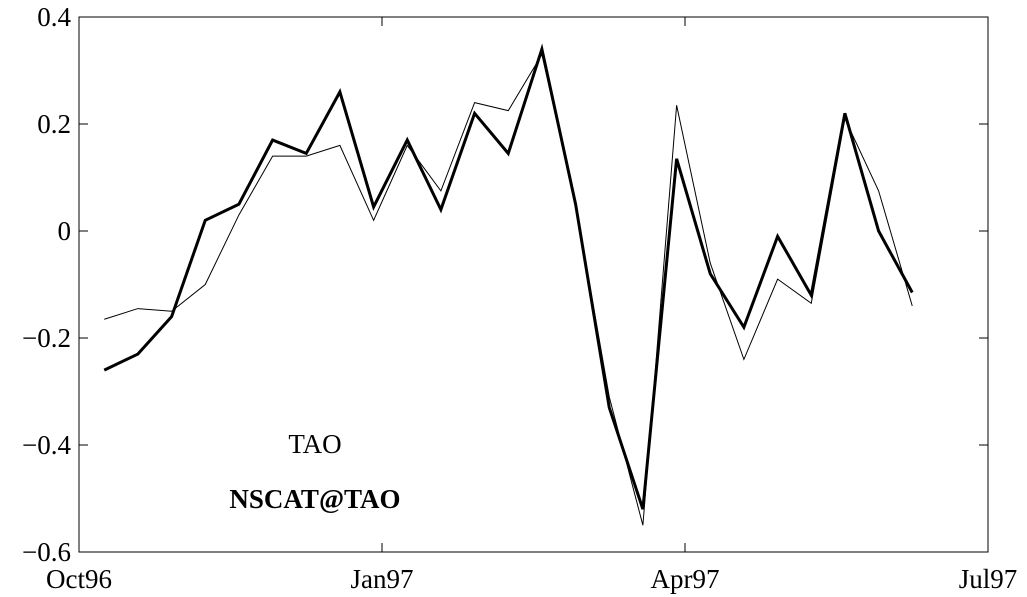  Describe the element at coordinates (79, 579) in the screenshot. I see `x-tick-label: Oct96` at that location.